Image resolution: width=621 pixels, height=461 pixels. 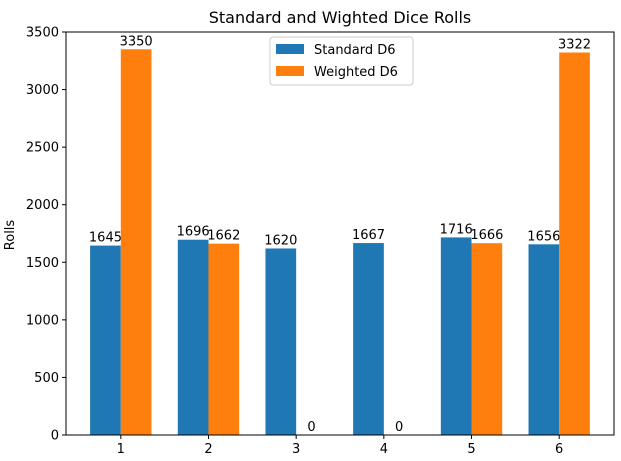 What do you see at coordinates (42, 205) in the screenshot?
I see `y-tick-label: 2000` at bounding box center [42, 205].